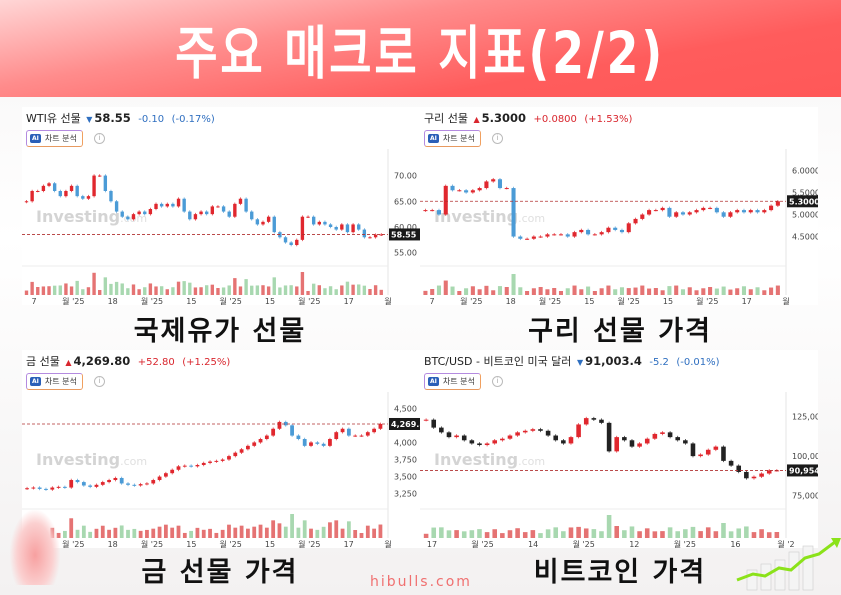  I want to click on x-tick-label: 월 '25, so click(231, 300).